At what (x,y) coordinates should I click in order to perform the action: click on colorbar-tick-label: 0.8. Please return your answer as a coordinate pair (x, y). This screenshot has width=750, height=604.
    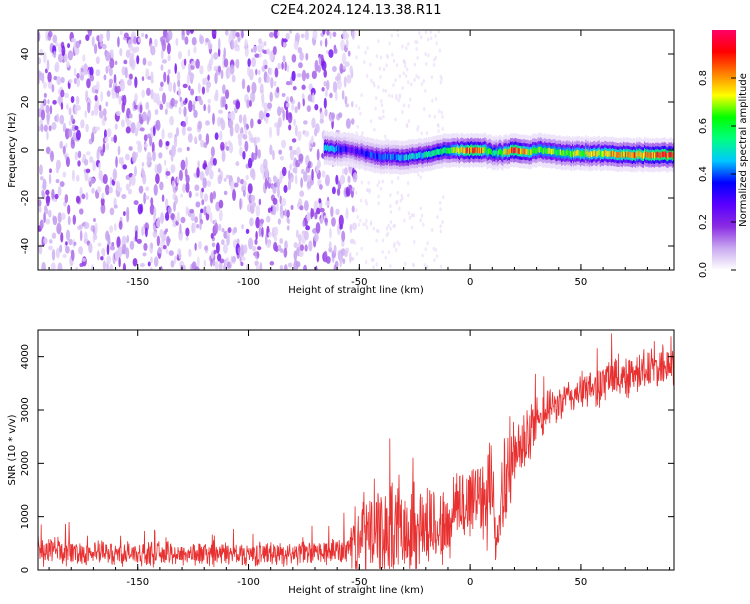
    Looking at the image, I should click on (703, 78).